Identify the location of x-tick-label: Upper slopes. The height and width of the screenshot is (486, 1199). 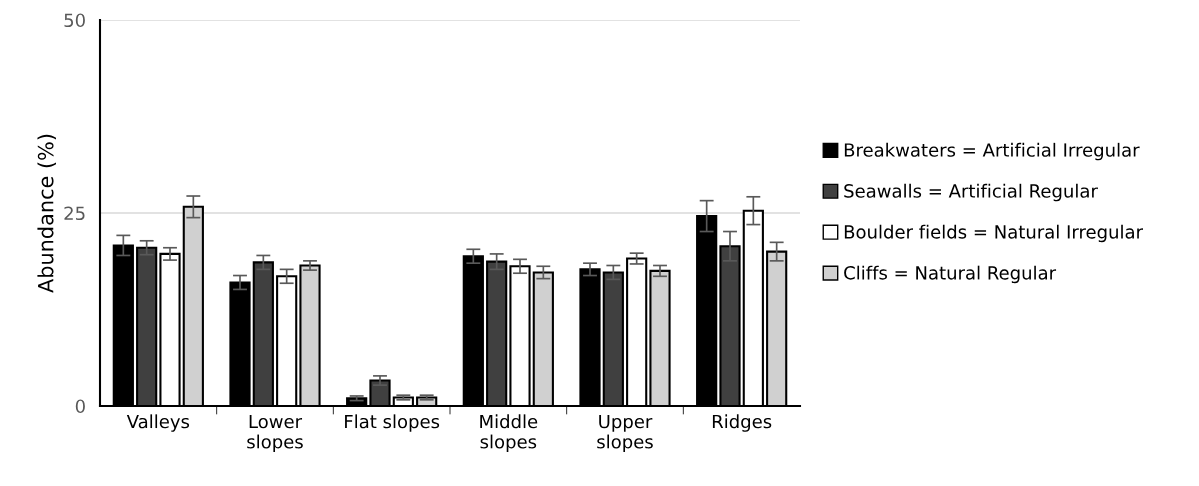
(625, 433).